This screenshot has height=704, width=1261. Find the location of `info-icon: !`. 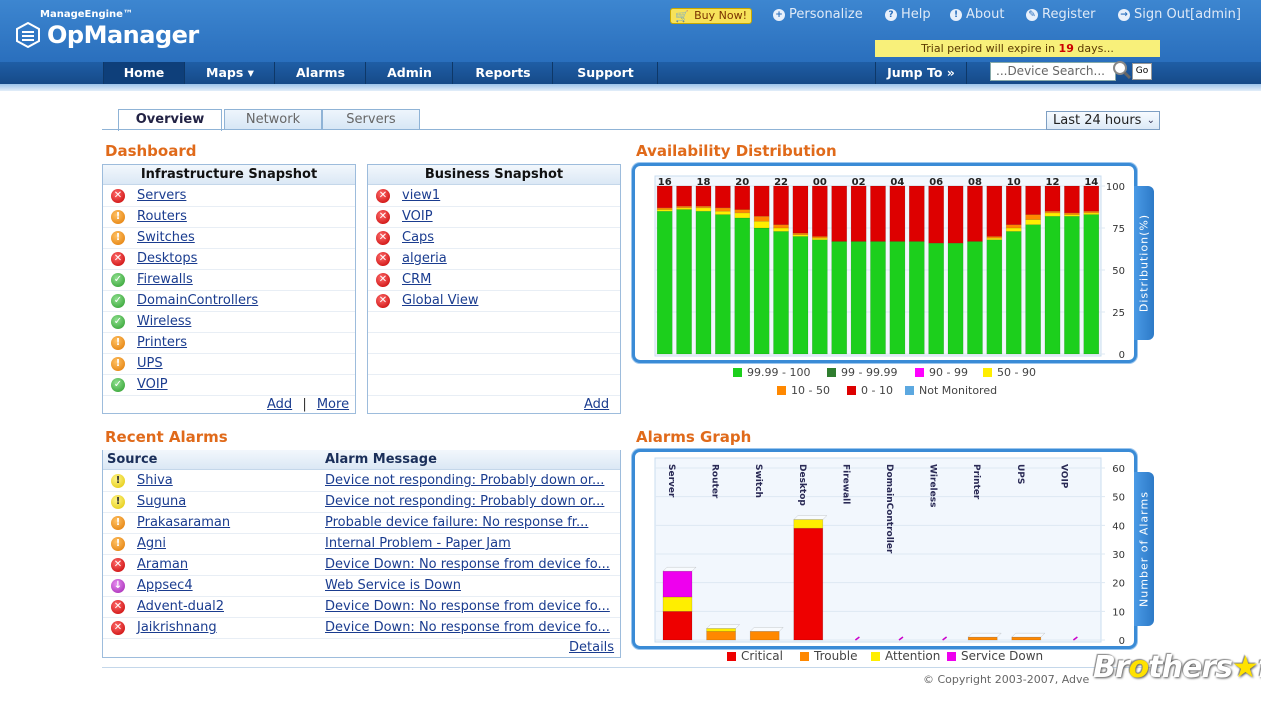

info-icon: ! is located at coordinates (956, 15).